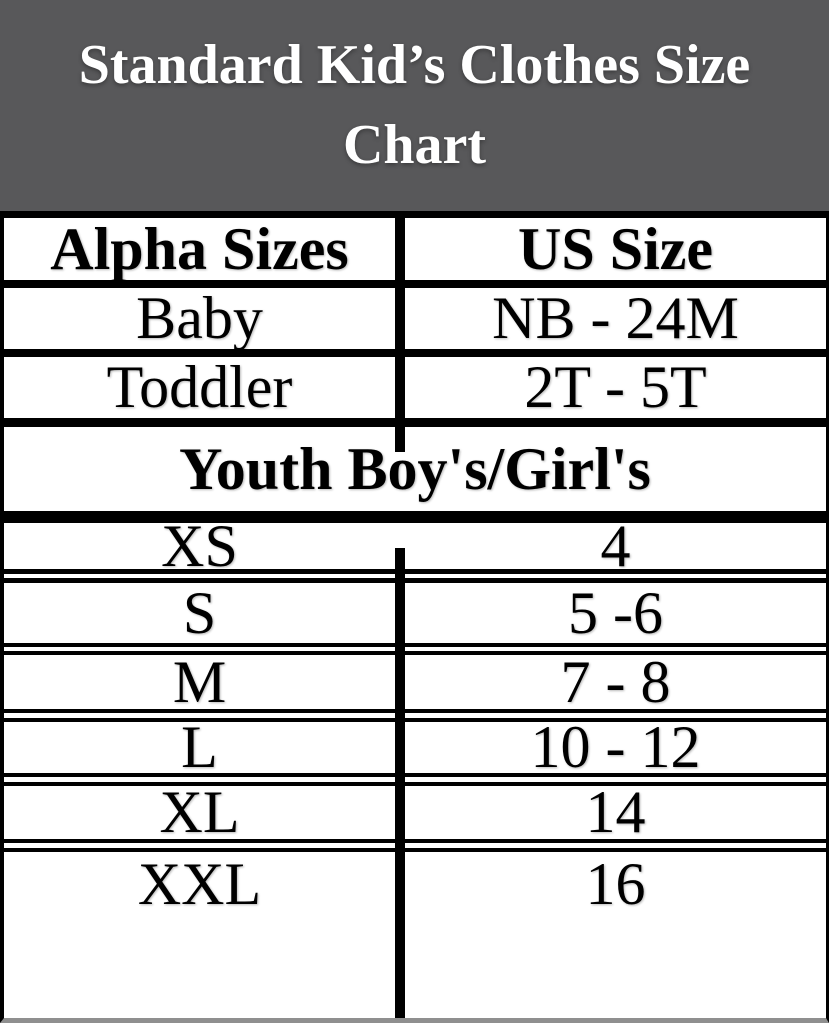 The width and height of the screenshot is (829, 1023). Describe the element at coordinates (199, 387) in the screenshot. I see `alpha-size-cell: Toddler` at that location.